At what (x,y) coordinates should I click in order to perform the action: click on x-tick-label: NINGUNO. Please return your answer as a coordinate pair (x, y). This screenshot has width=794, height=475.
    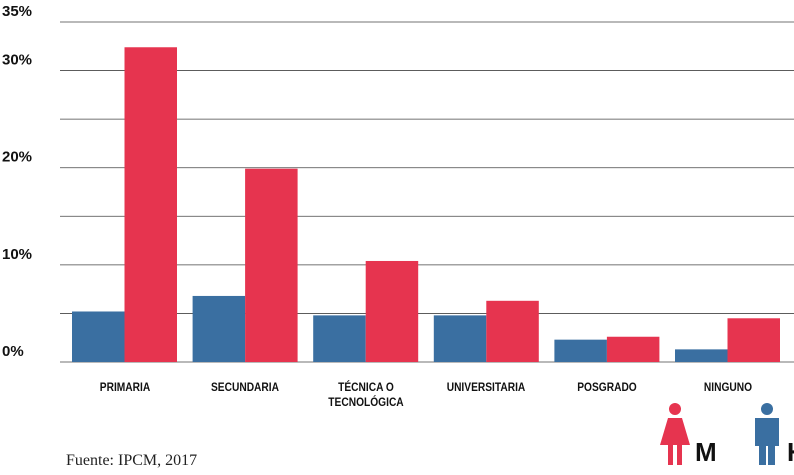
    Looking at the image, I should click on (727, 387).